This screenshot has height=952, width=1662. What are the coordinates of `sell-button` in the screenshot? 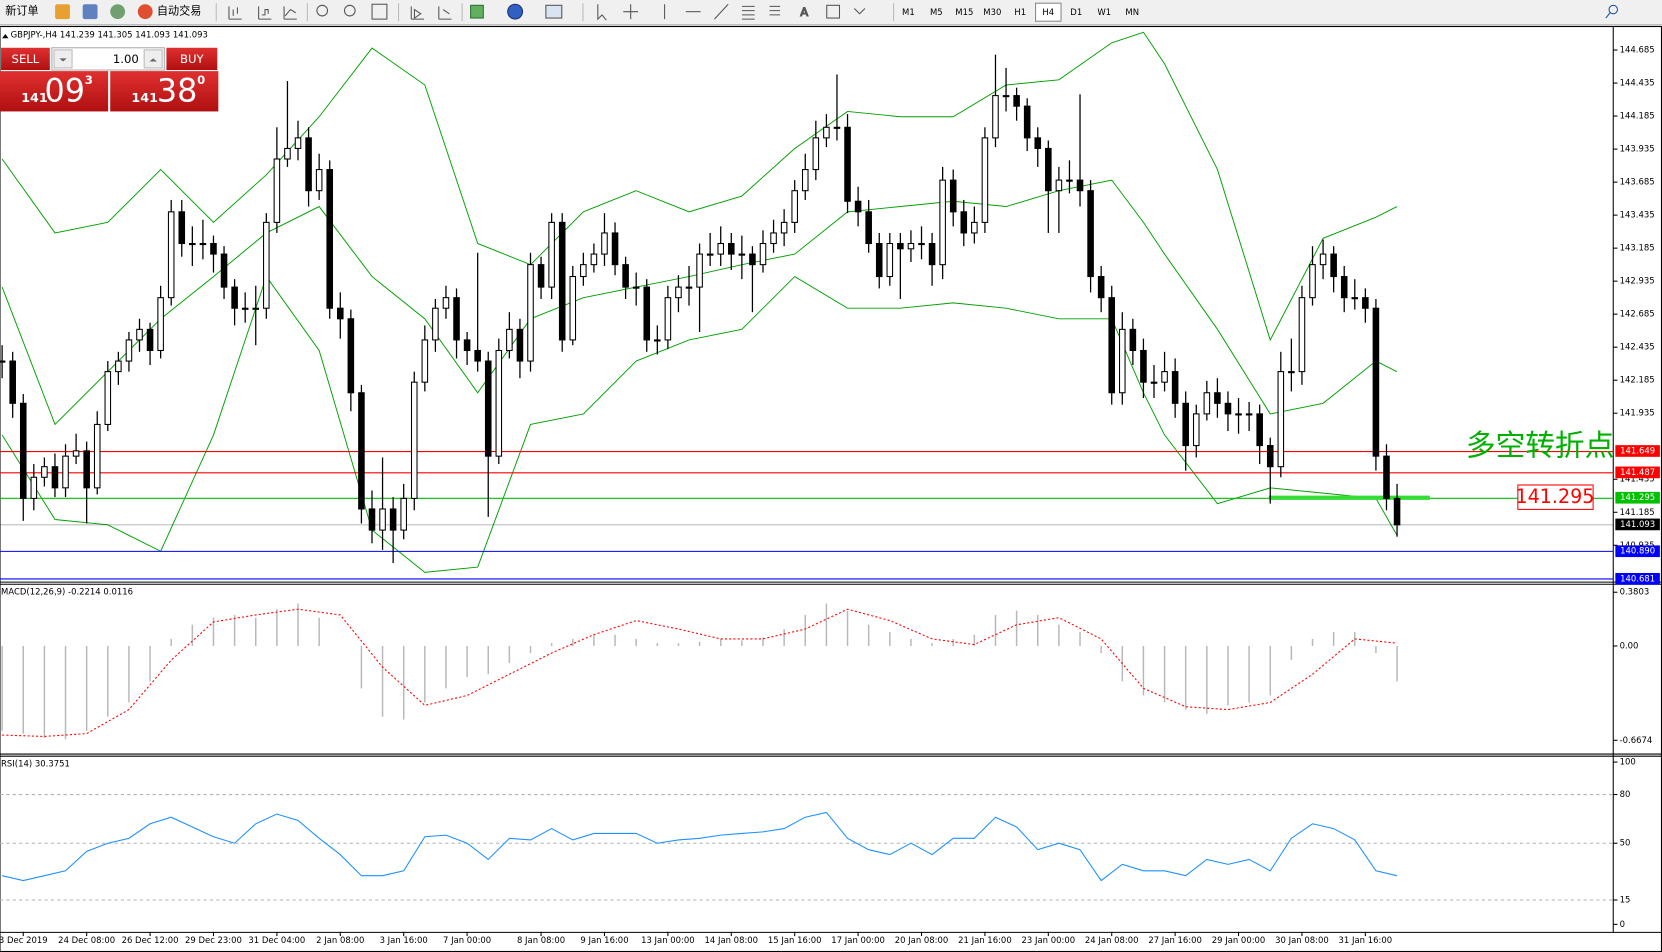 It's located at (25, 59).